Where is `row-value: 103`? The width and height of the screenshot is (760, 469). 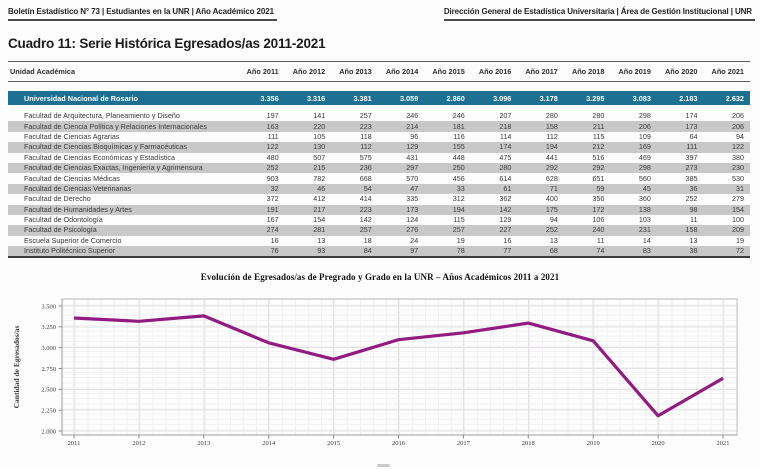 row-value: 103 is located at coordinates (644, 220).